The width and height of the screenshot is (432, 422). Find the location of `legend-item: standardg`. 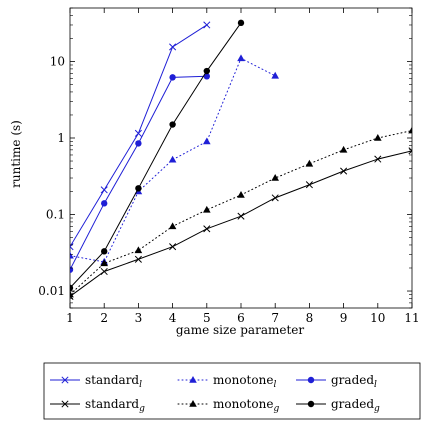

legend-item: standardg is located at coordinates (97, 405).